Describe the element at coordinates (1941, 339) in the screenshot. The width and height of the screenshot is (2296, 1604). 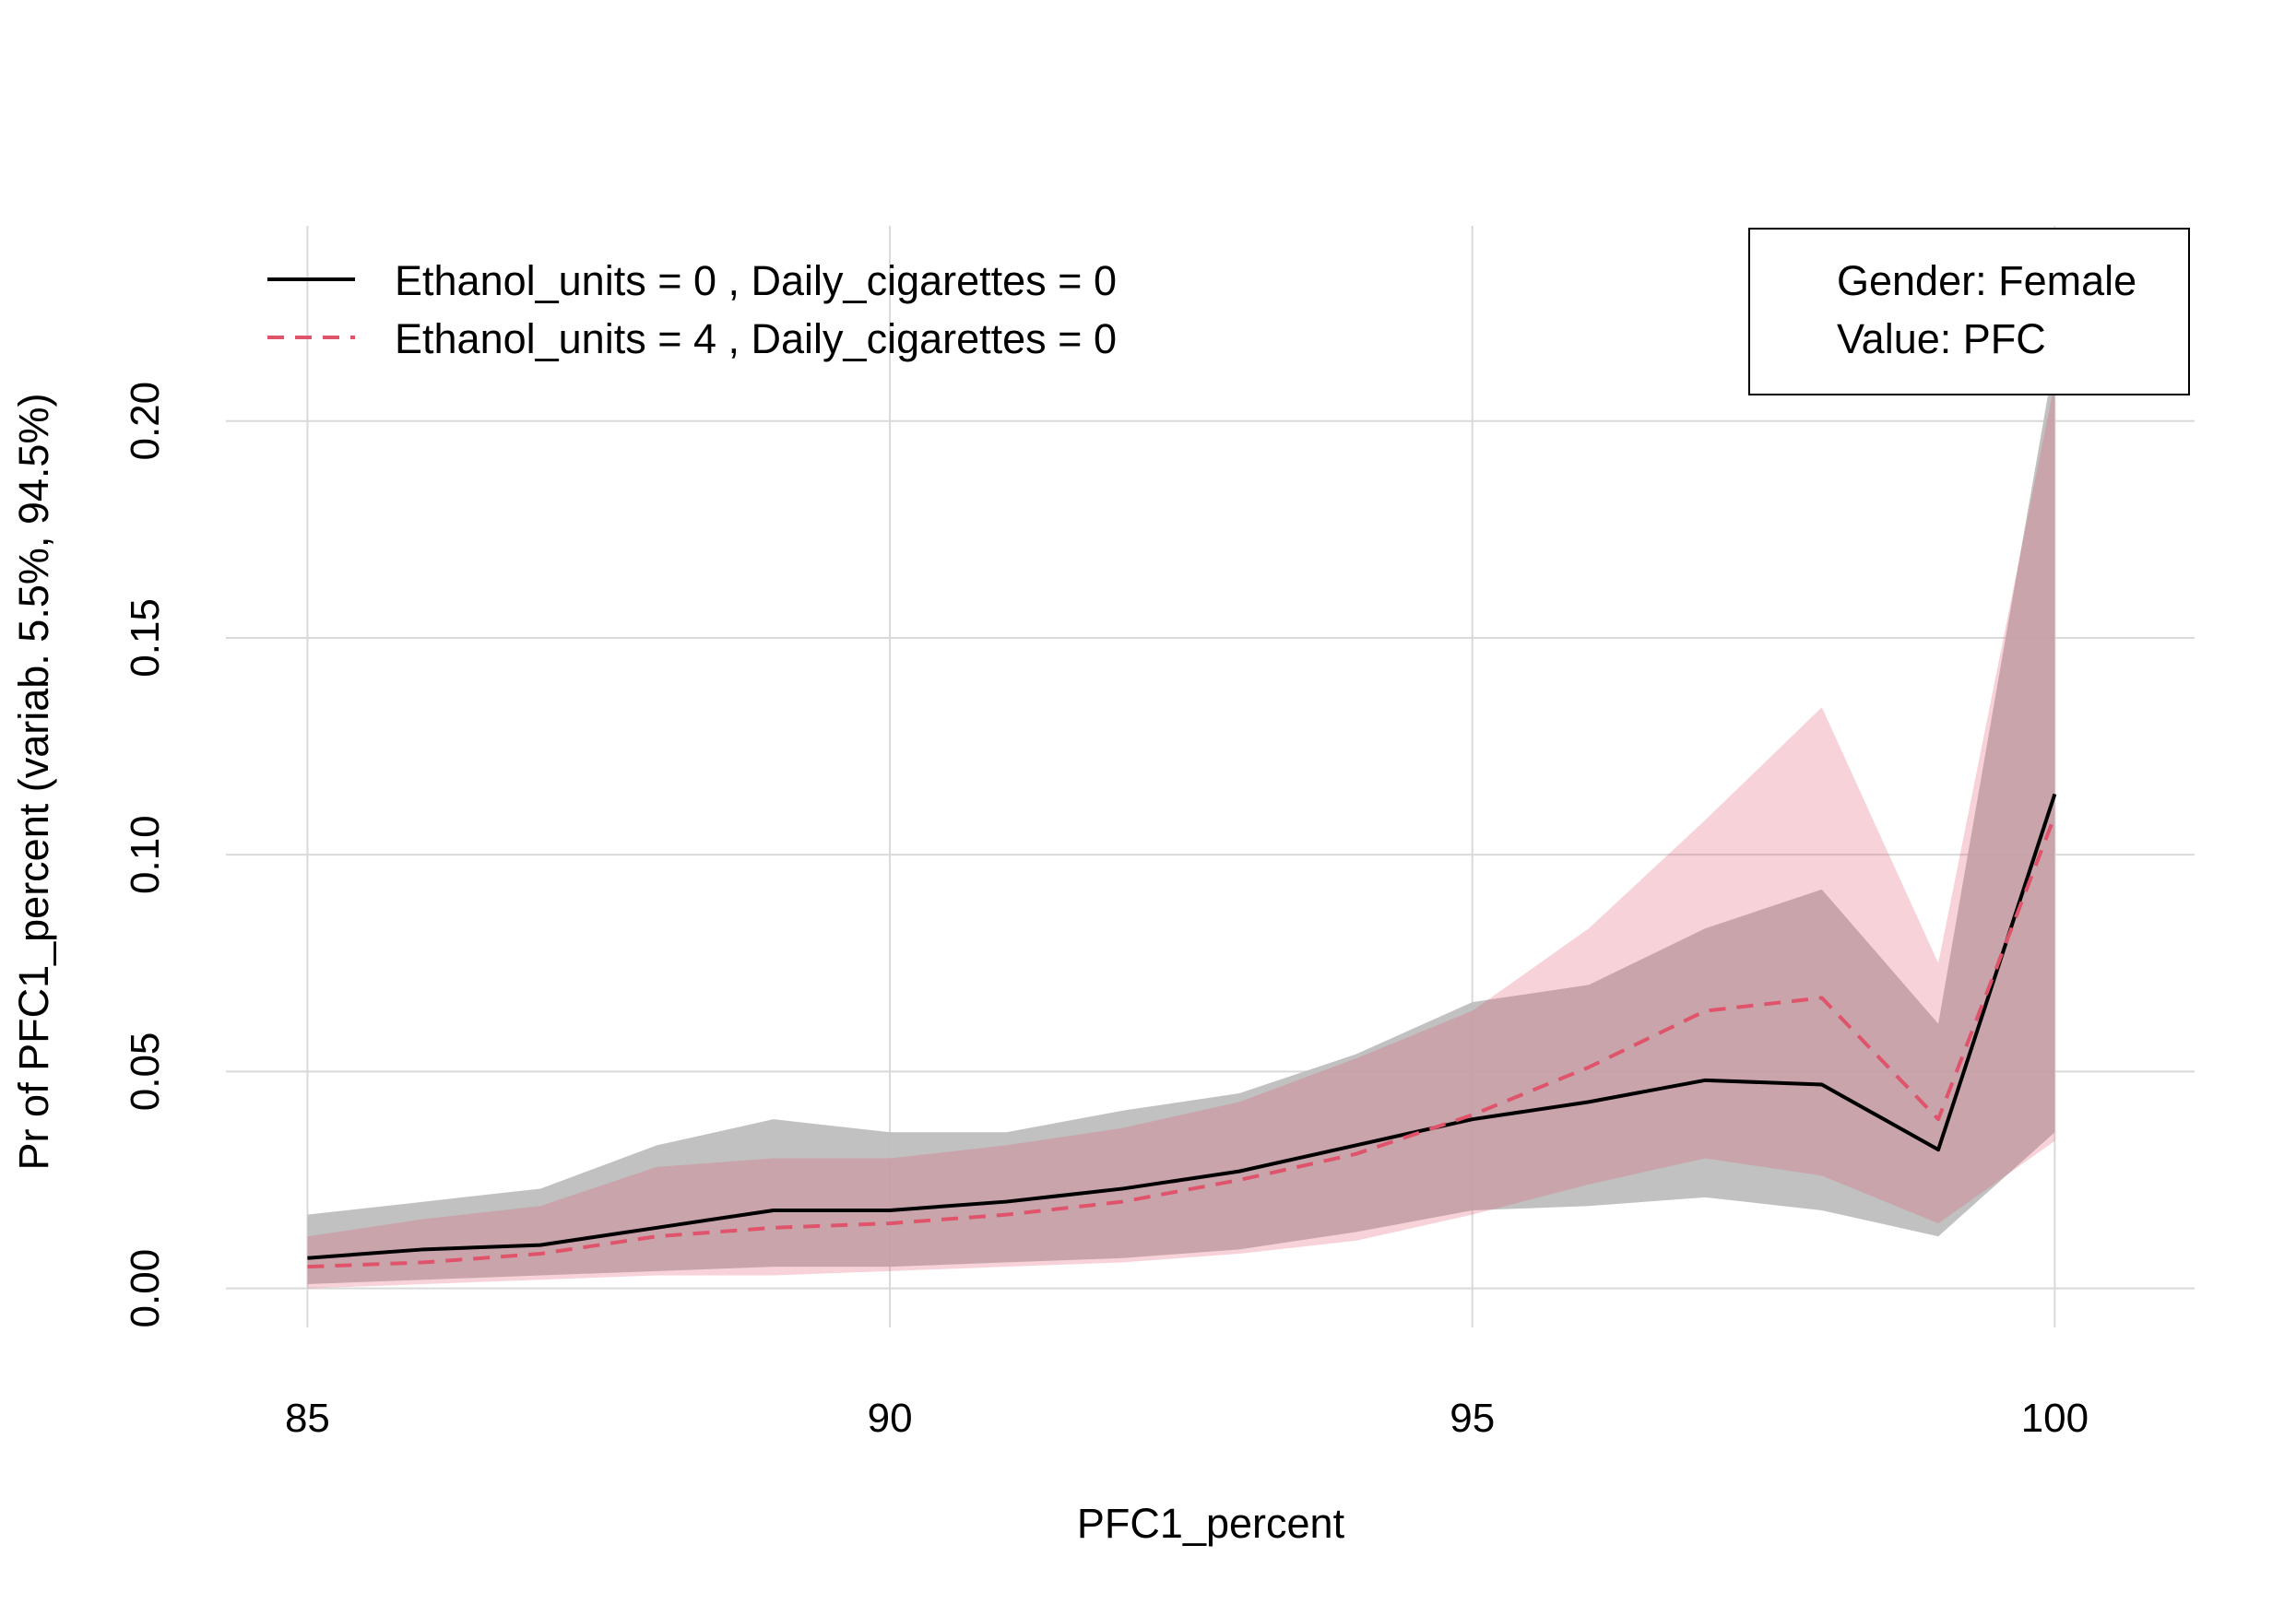
I see `info-value: Value: PFC` at that location.